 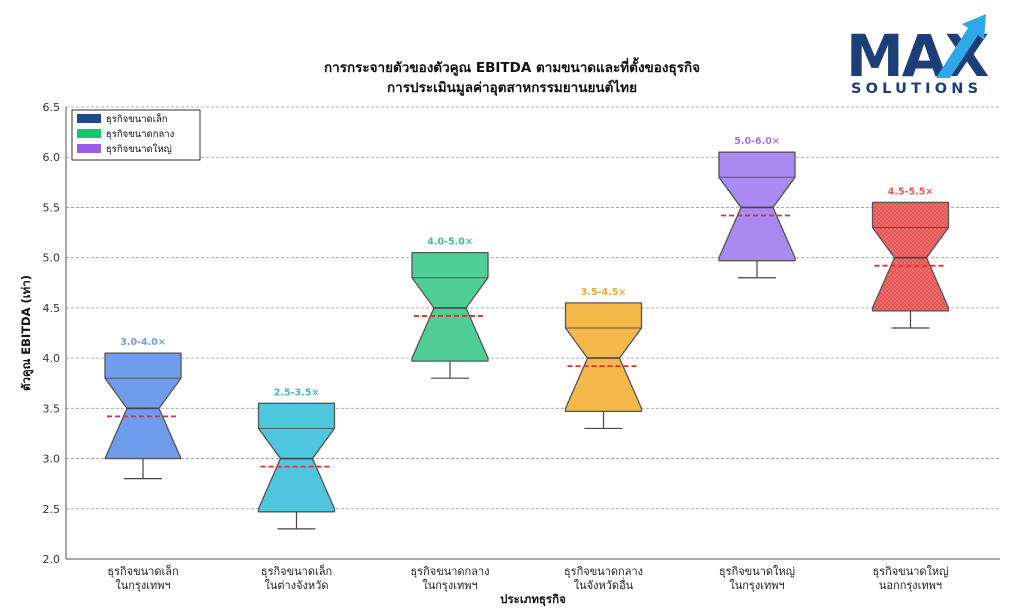 What do you see at coordinates (450, 242) in the screenshot?
I see `range-label-2: 4.0-5.0×` at bounding box center [450, 242].